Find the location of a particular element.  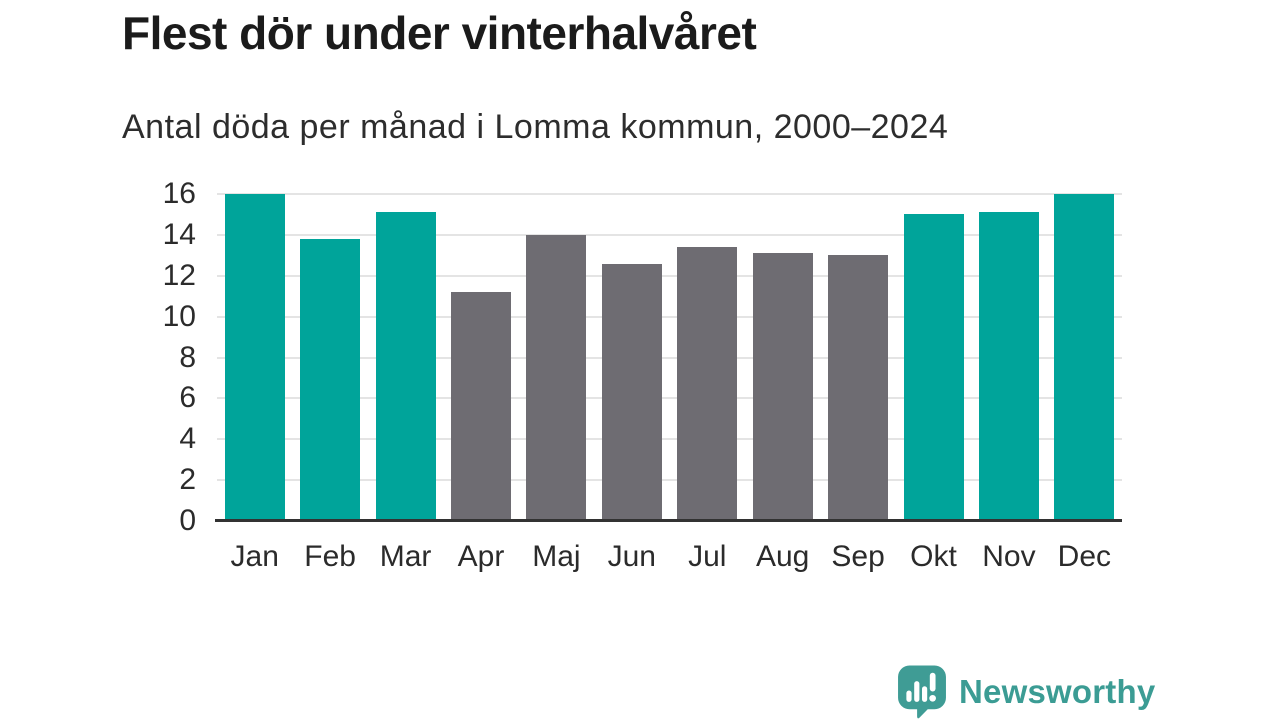

bar-band-aug is located at coordinates (782, 357).